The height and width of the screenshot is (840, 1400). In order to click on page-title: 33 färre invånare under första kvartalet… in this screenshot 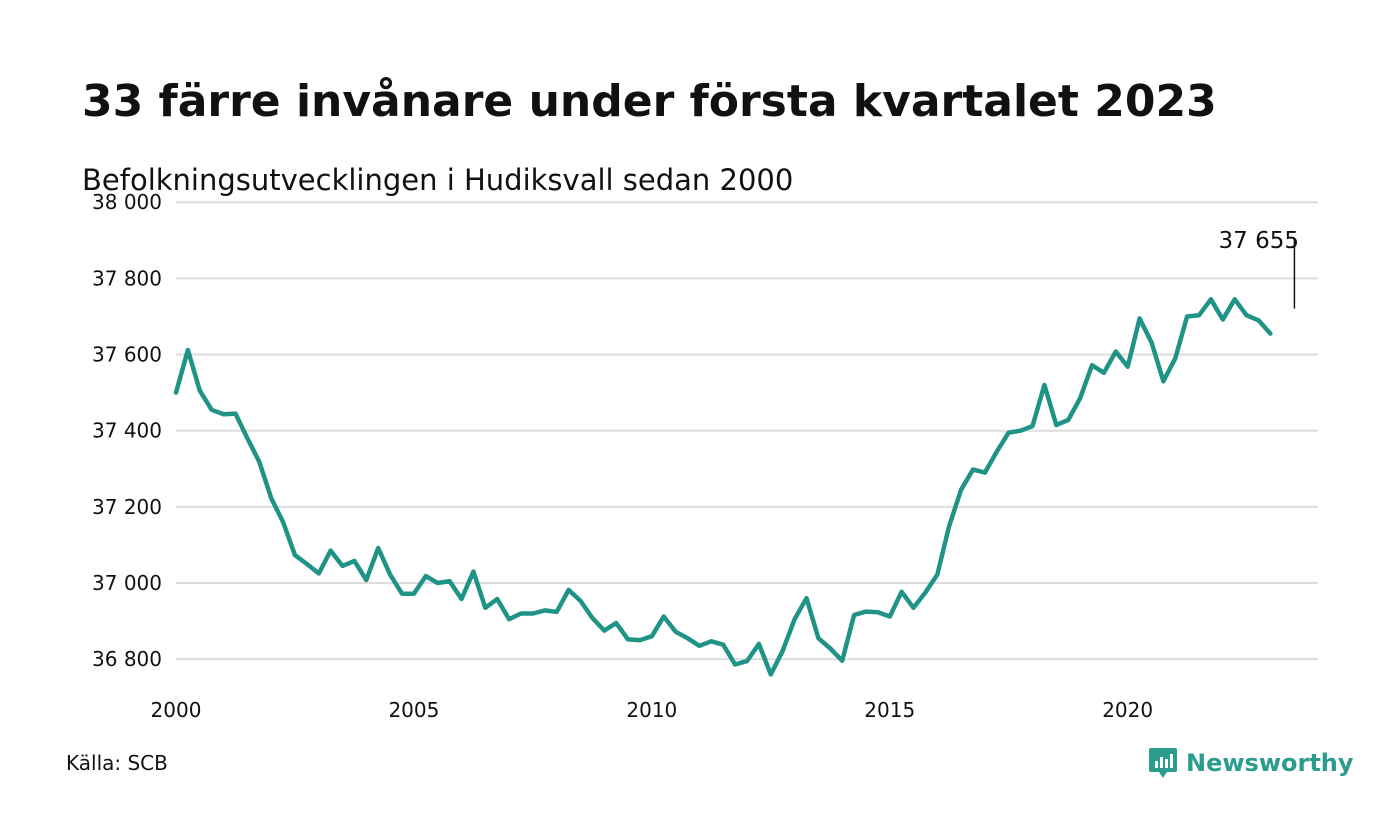, I will do `click(649, 101)`.